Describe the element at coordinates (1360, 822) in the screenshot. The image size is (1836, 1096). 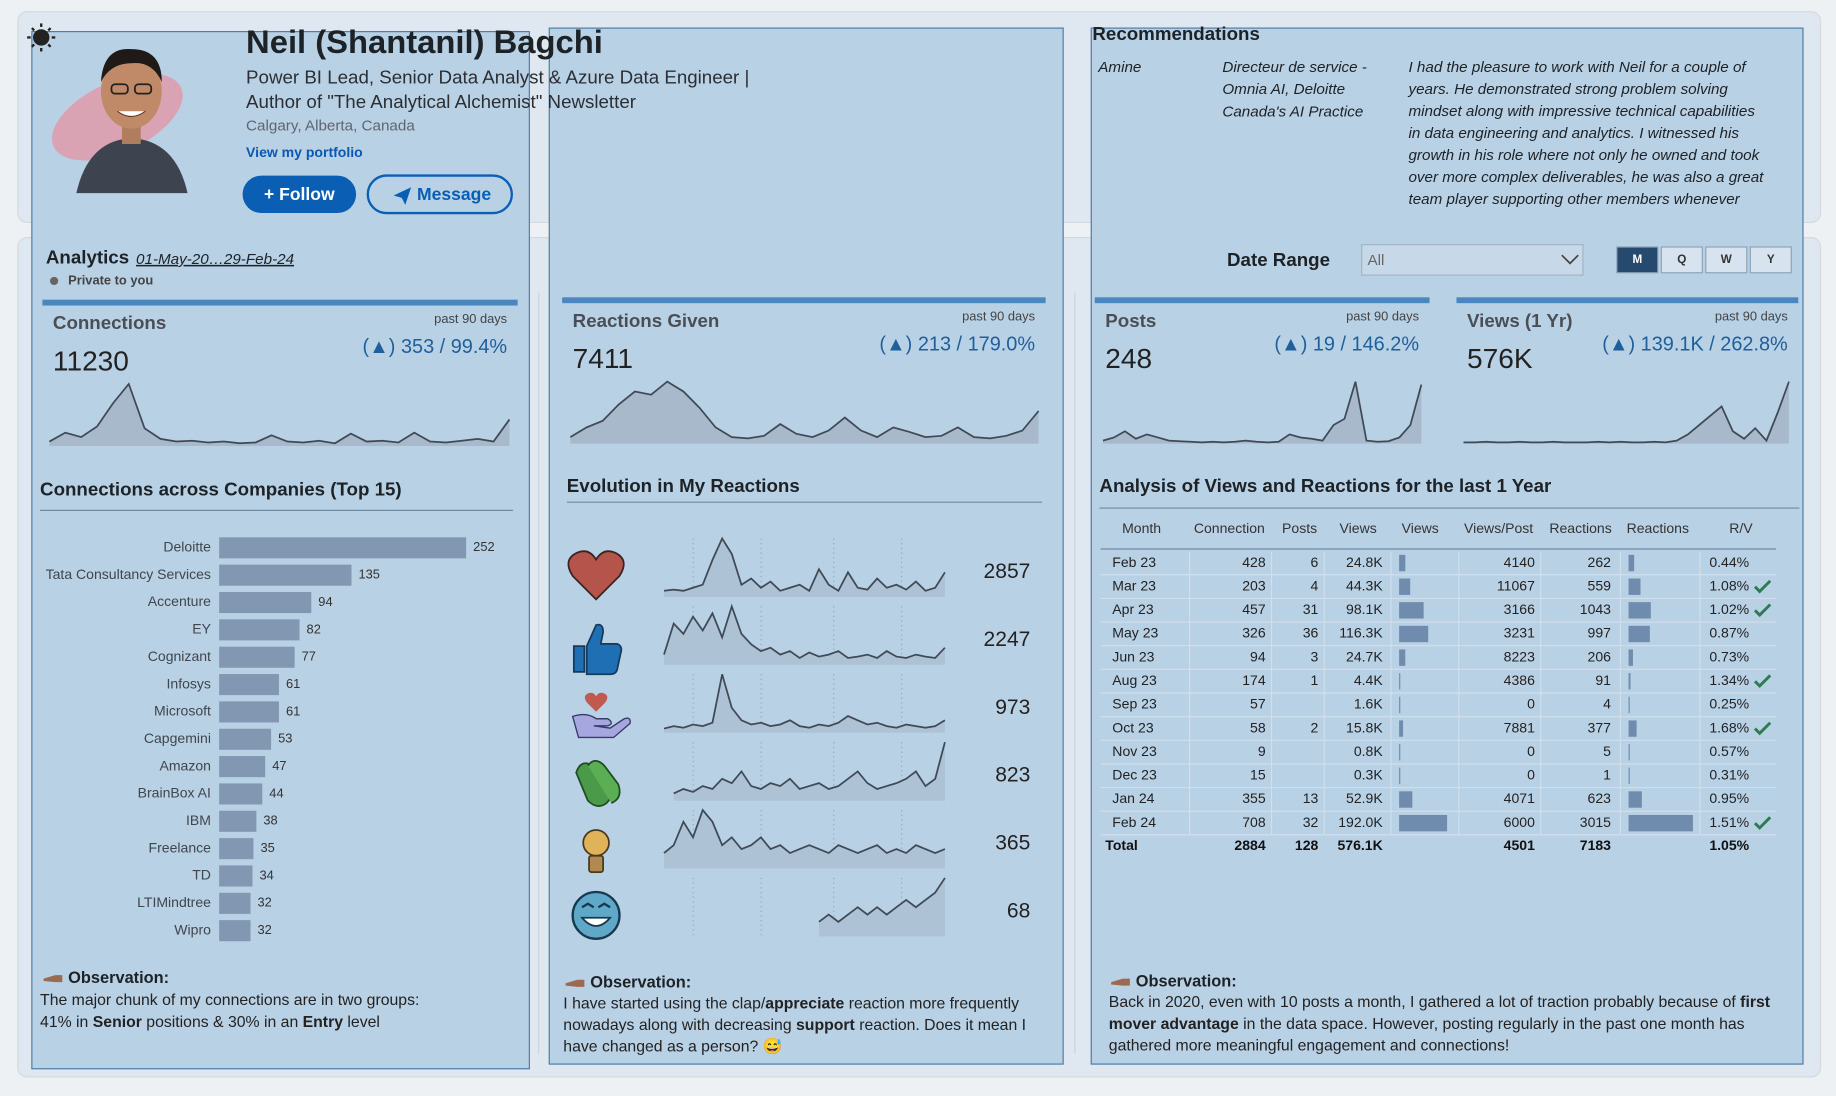
I see `table-cell: 192.0K` at that location.